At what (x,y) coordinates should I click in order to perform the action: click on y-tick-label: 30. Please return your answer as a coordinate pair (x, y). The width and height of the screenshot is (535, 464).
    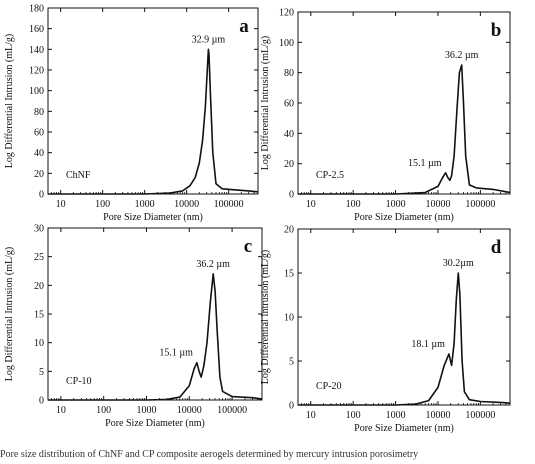
    Looking at the image, I should click on (39, 229).